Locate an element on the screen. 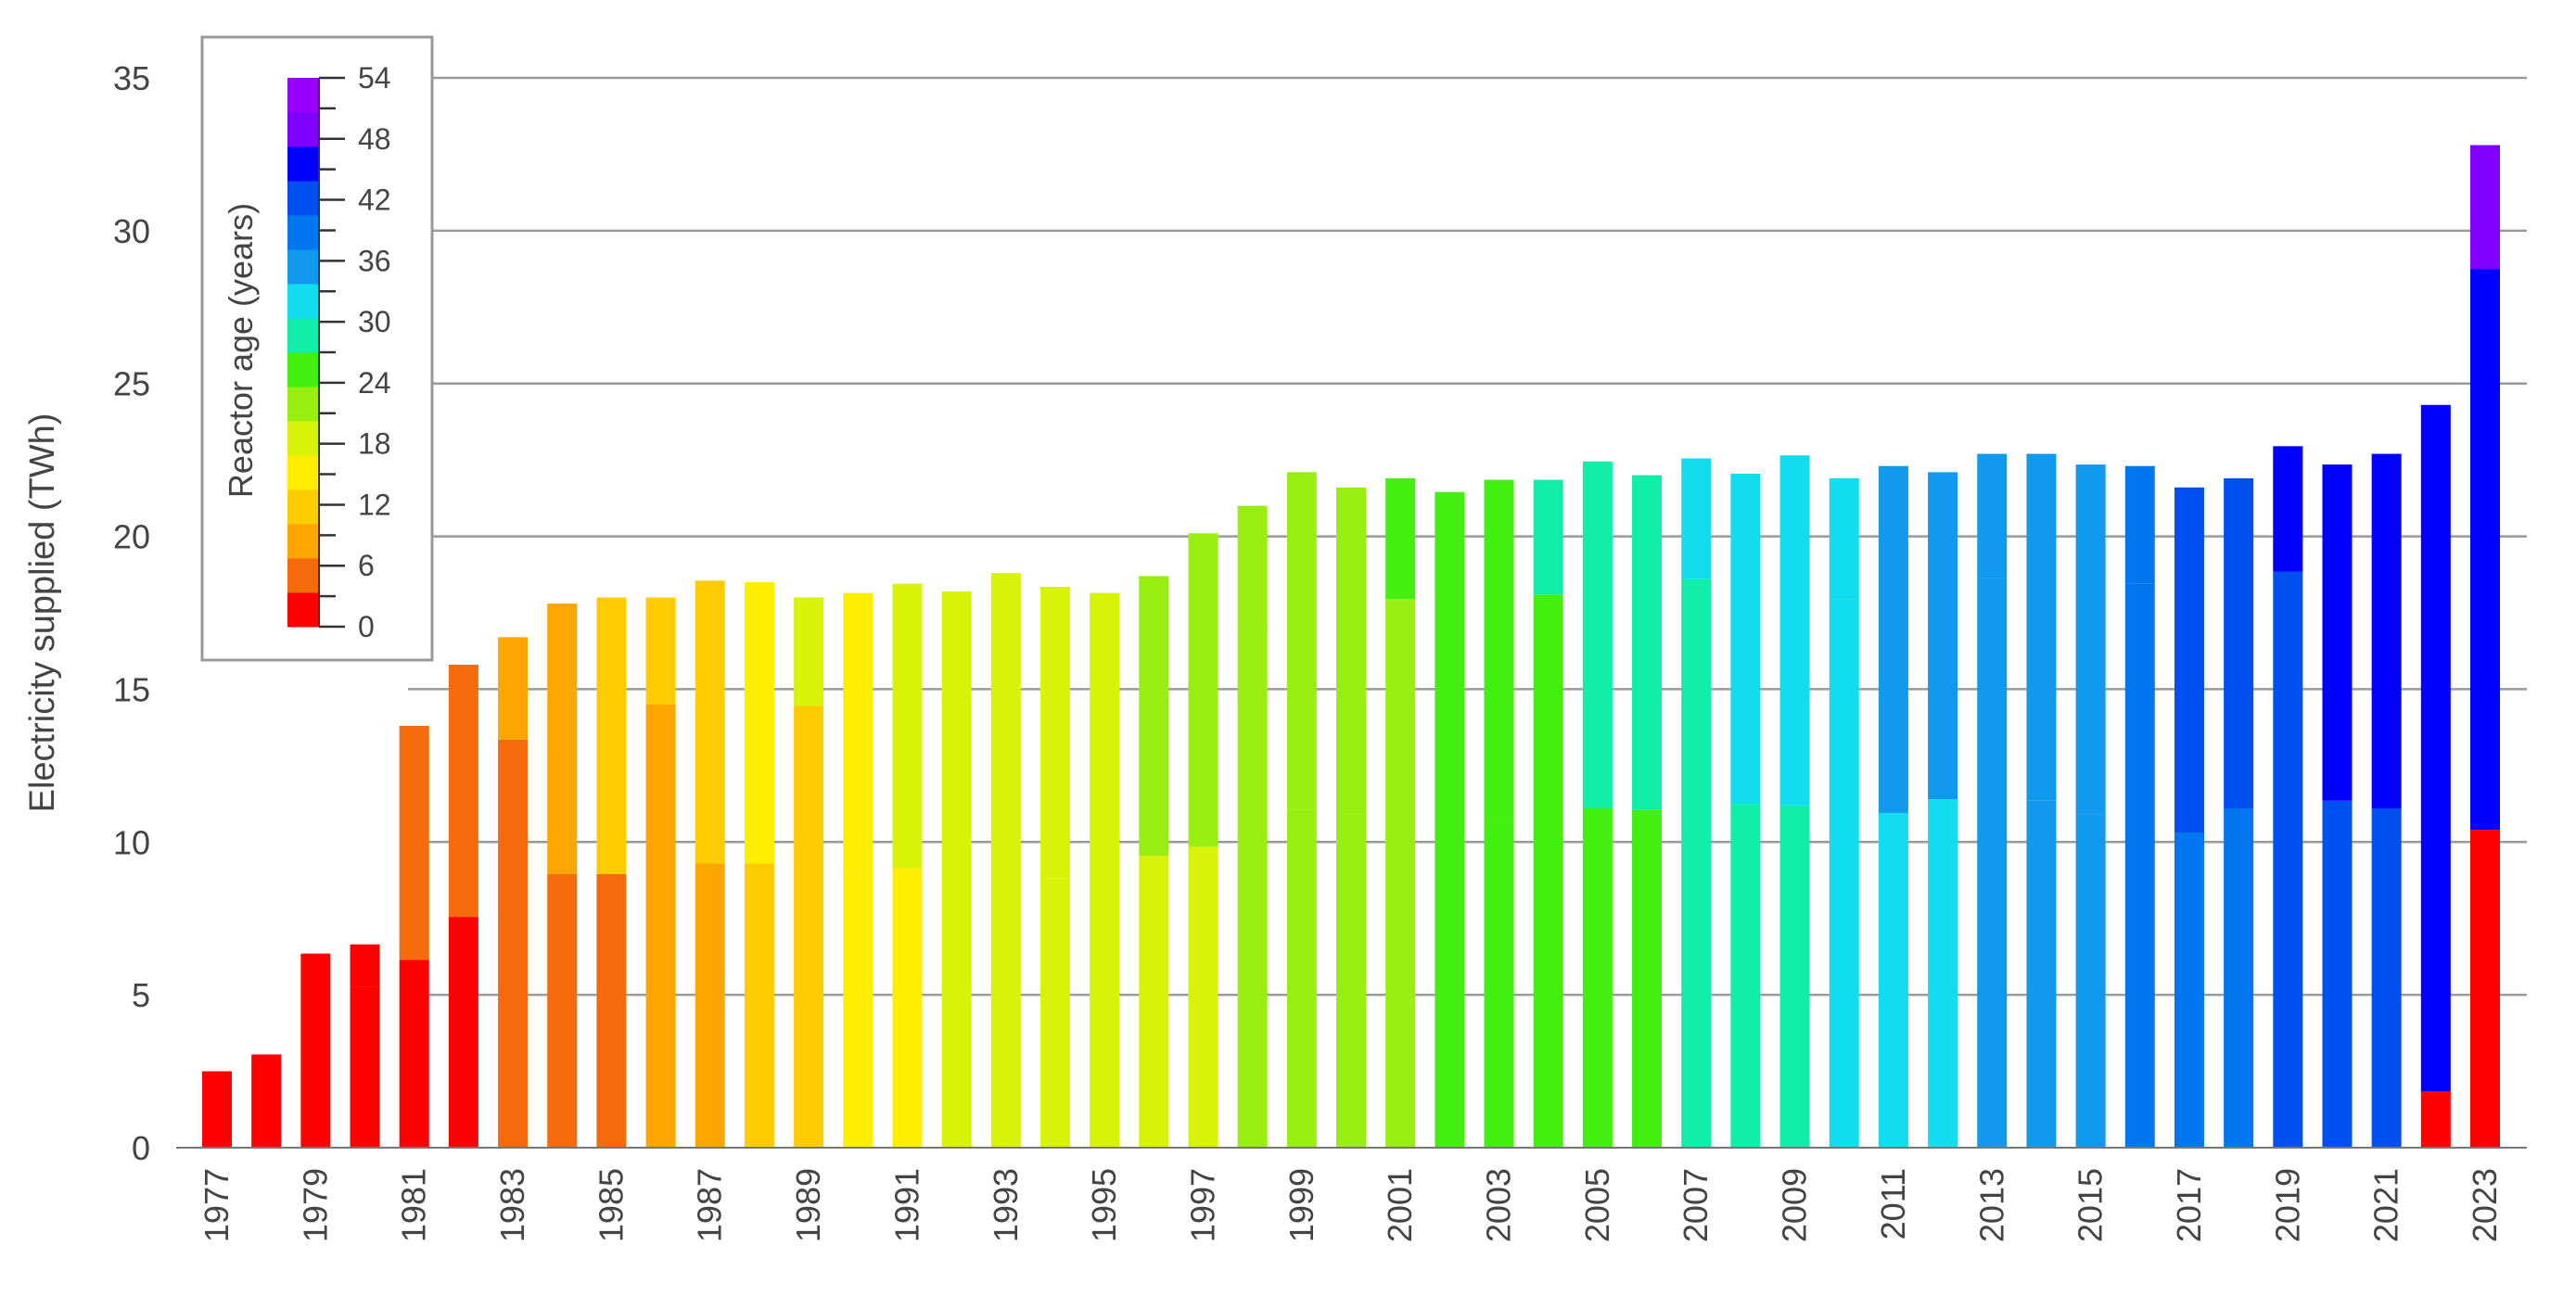 The height and width of the screenshot is (1296, 2576). bar-1986 is located at coordinates (660, 872).